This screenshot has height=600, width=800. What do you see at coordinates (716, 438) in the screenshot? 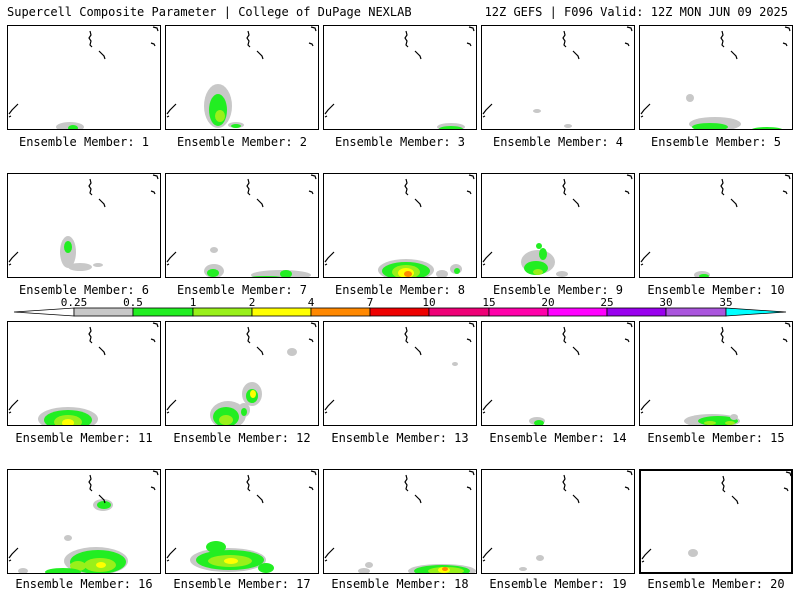
I see `ensemble-member-label: Ensemble Member: 15` at bounding box center [716, 438].